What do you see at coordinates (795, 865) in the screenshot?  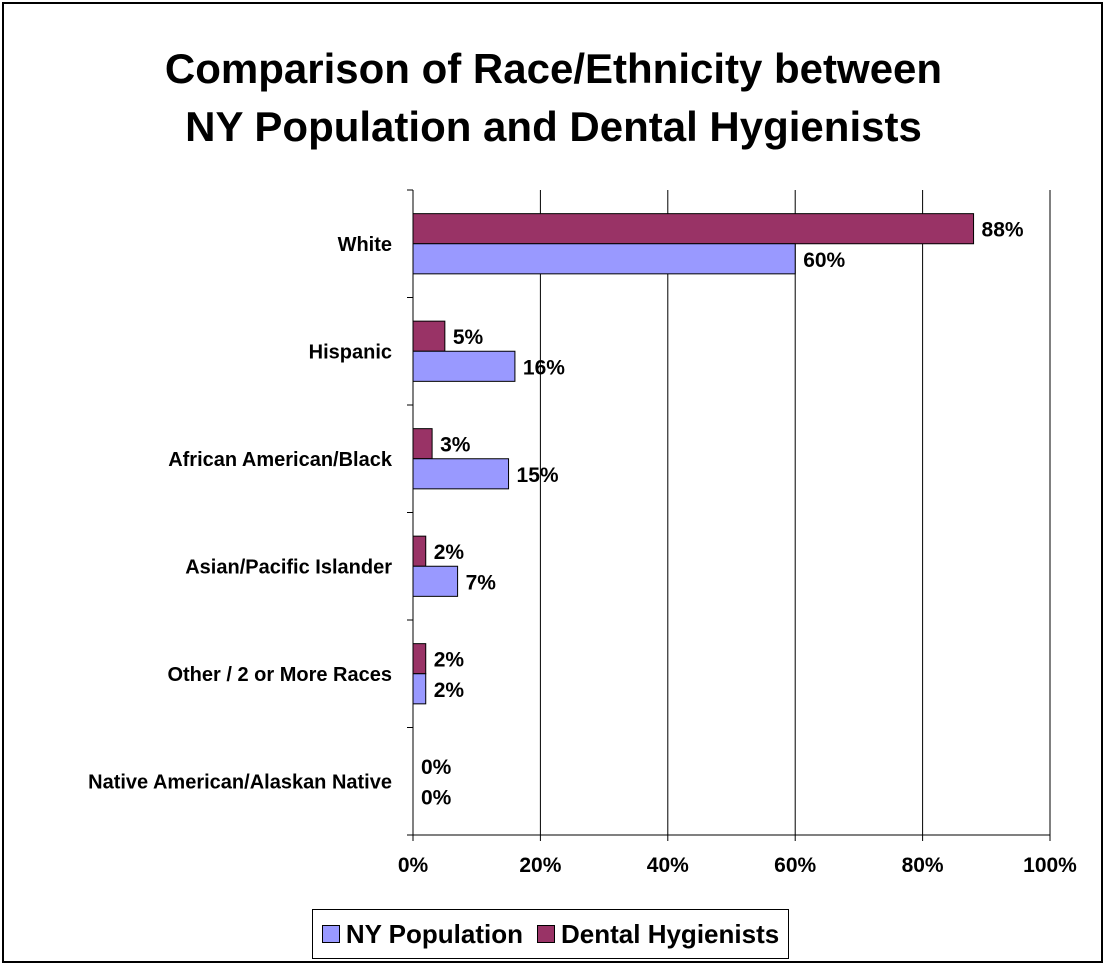 I see `x-tick-label: 60%` at bounding box center [795, 865].